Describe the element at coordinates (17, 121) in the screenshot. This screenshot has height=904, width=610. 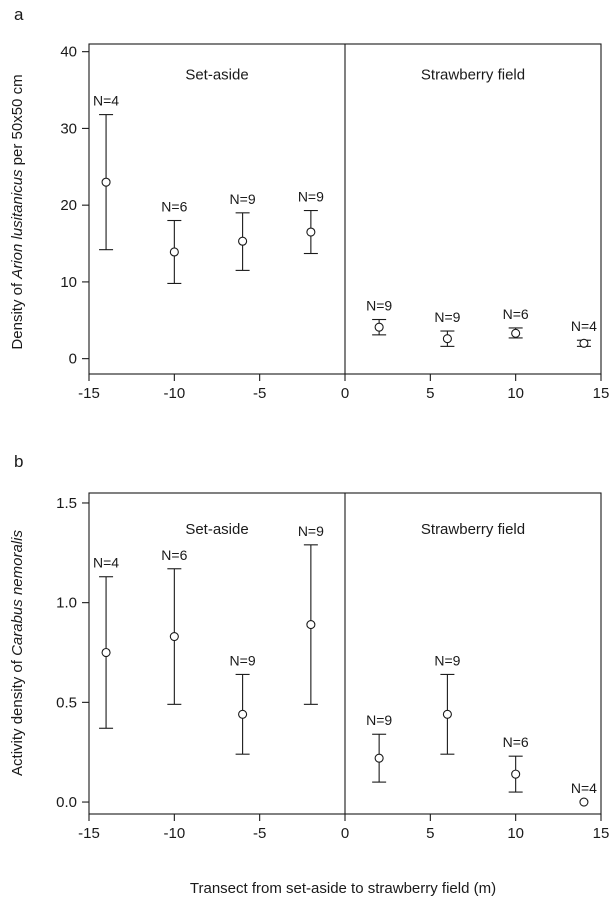
I see `y-axis-label-suffix: per 50x50 cm` at that location.